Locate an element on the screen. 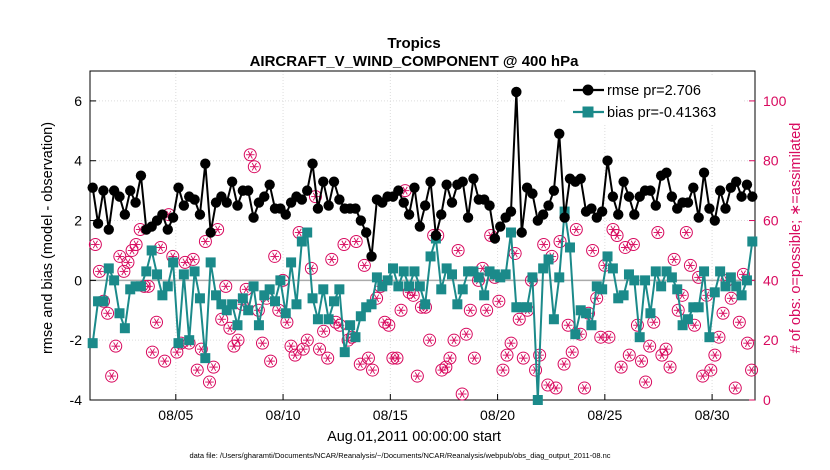 This screenshot has width=830, height=470. legend-bias-marker is located at coordinates (588, 112).